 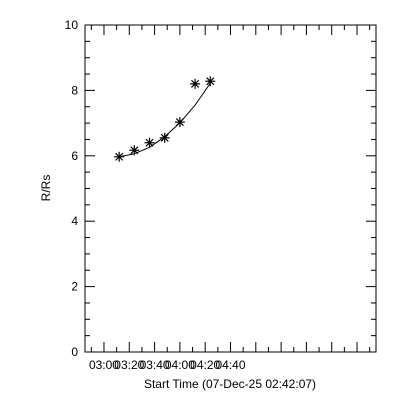 What do you see at coordinates (155, 365) in the screenshot?
I see `x-tick-label: 03:40` at bounding box center [155, 365].